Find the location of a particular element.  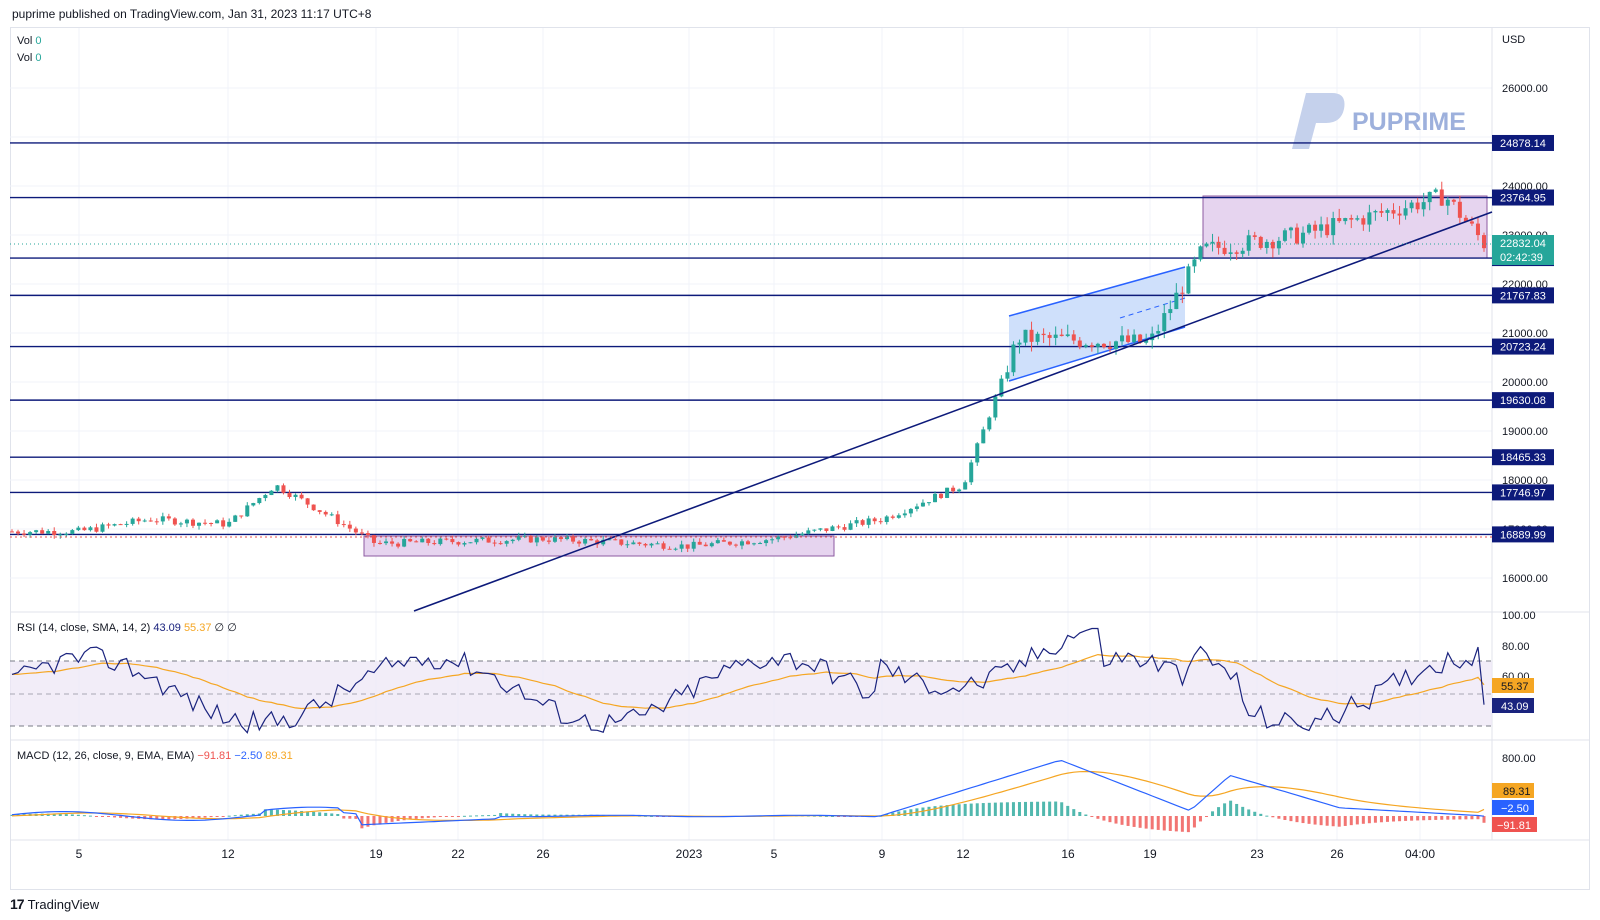

time-label-2: 19 is located at coordinates (376, 854).